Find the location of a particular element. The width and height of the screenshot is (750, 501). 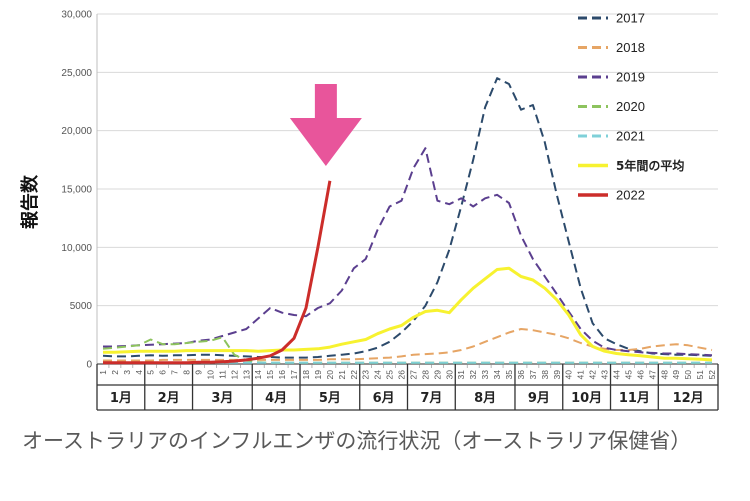

x-tick-label: 6 is located at coordinates (163, 372).